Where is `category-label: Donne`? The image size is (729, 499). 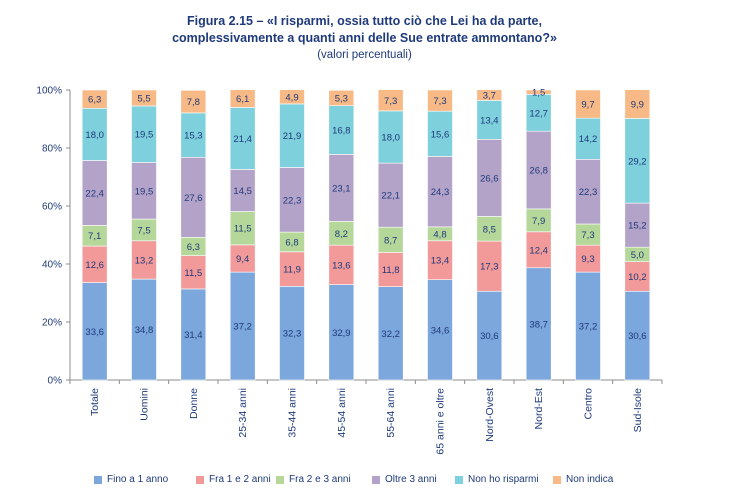
category-label: Donne is located at coordinates (194, 403).